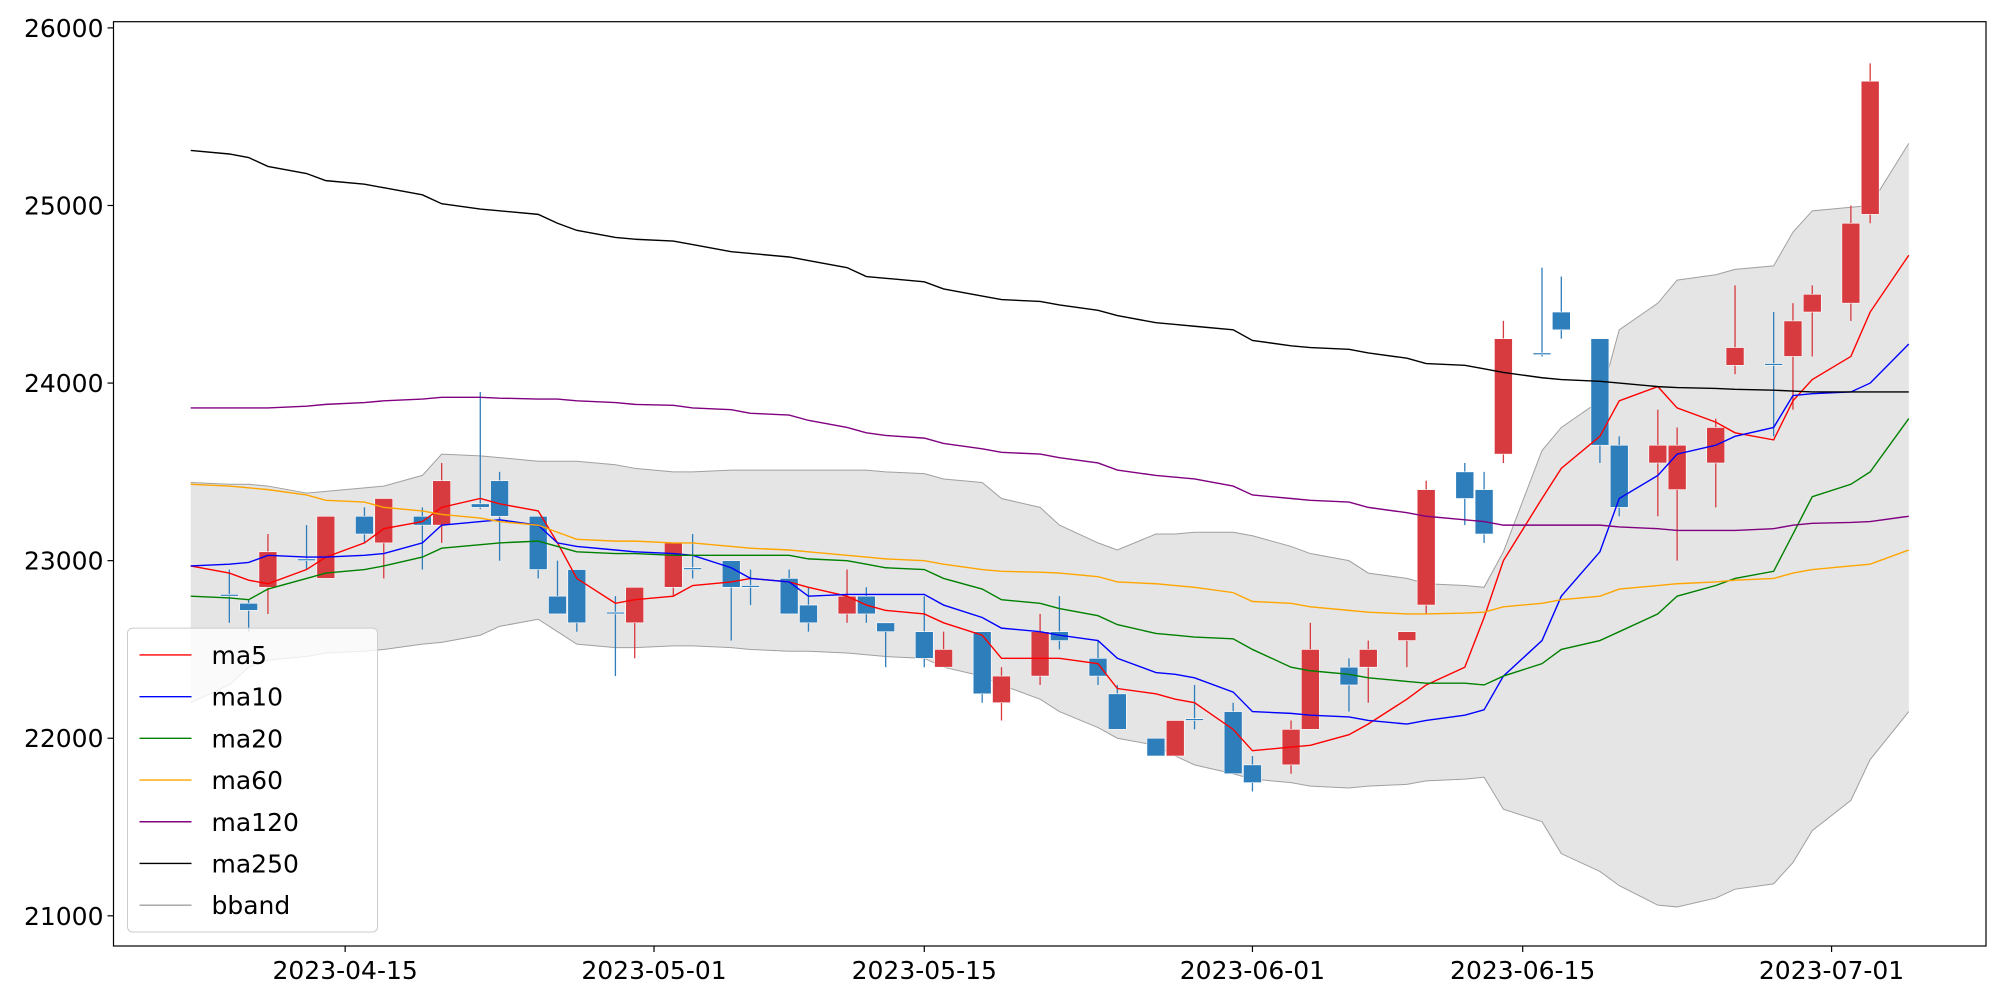 Image resolution: width=2000 pixels, height=1000 pixels. I want to click on legend-box, so click(252, 780).